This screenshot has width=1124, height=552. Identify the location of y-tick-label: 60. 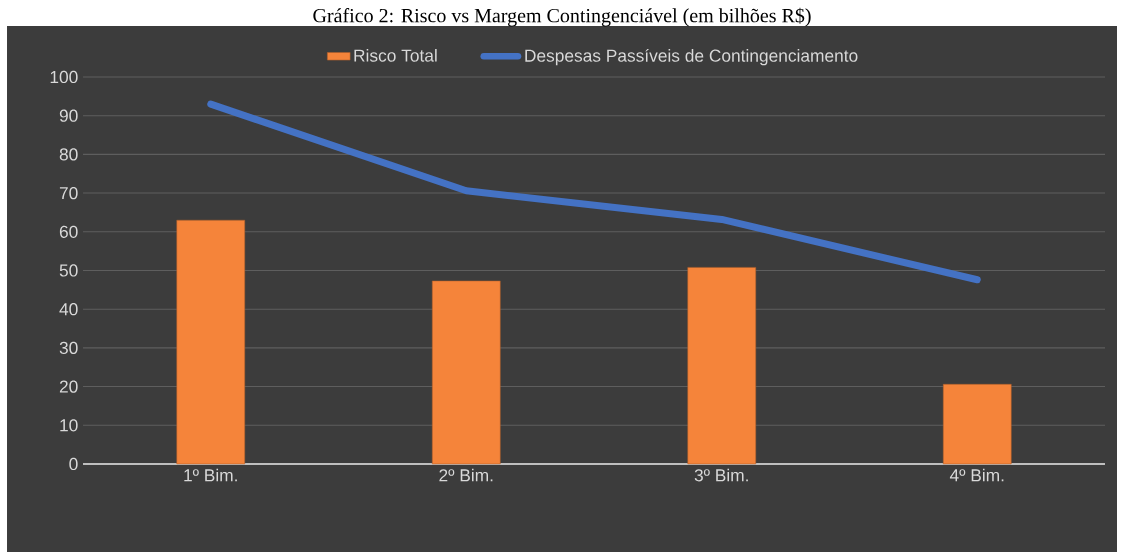
(68, 231).